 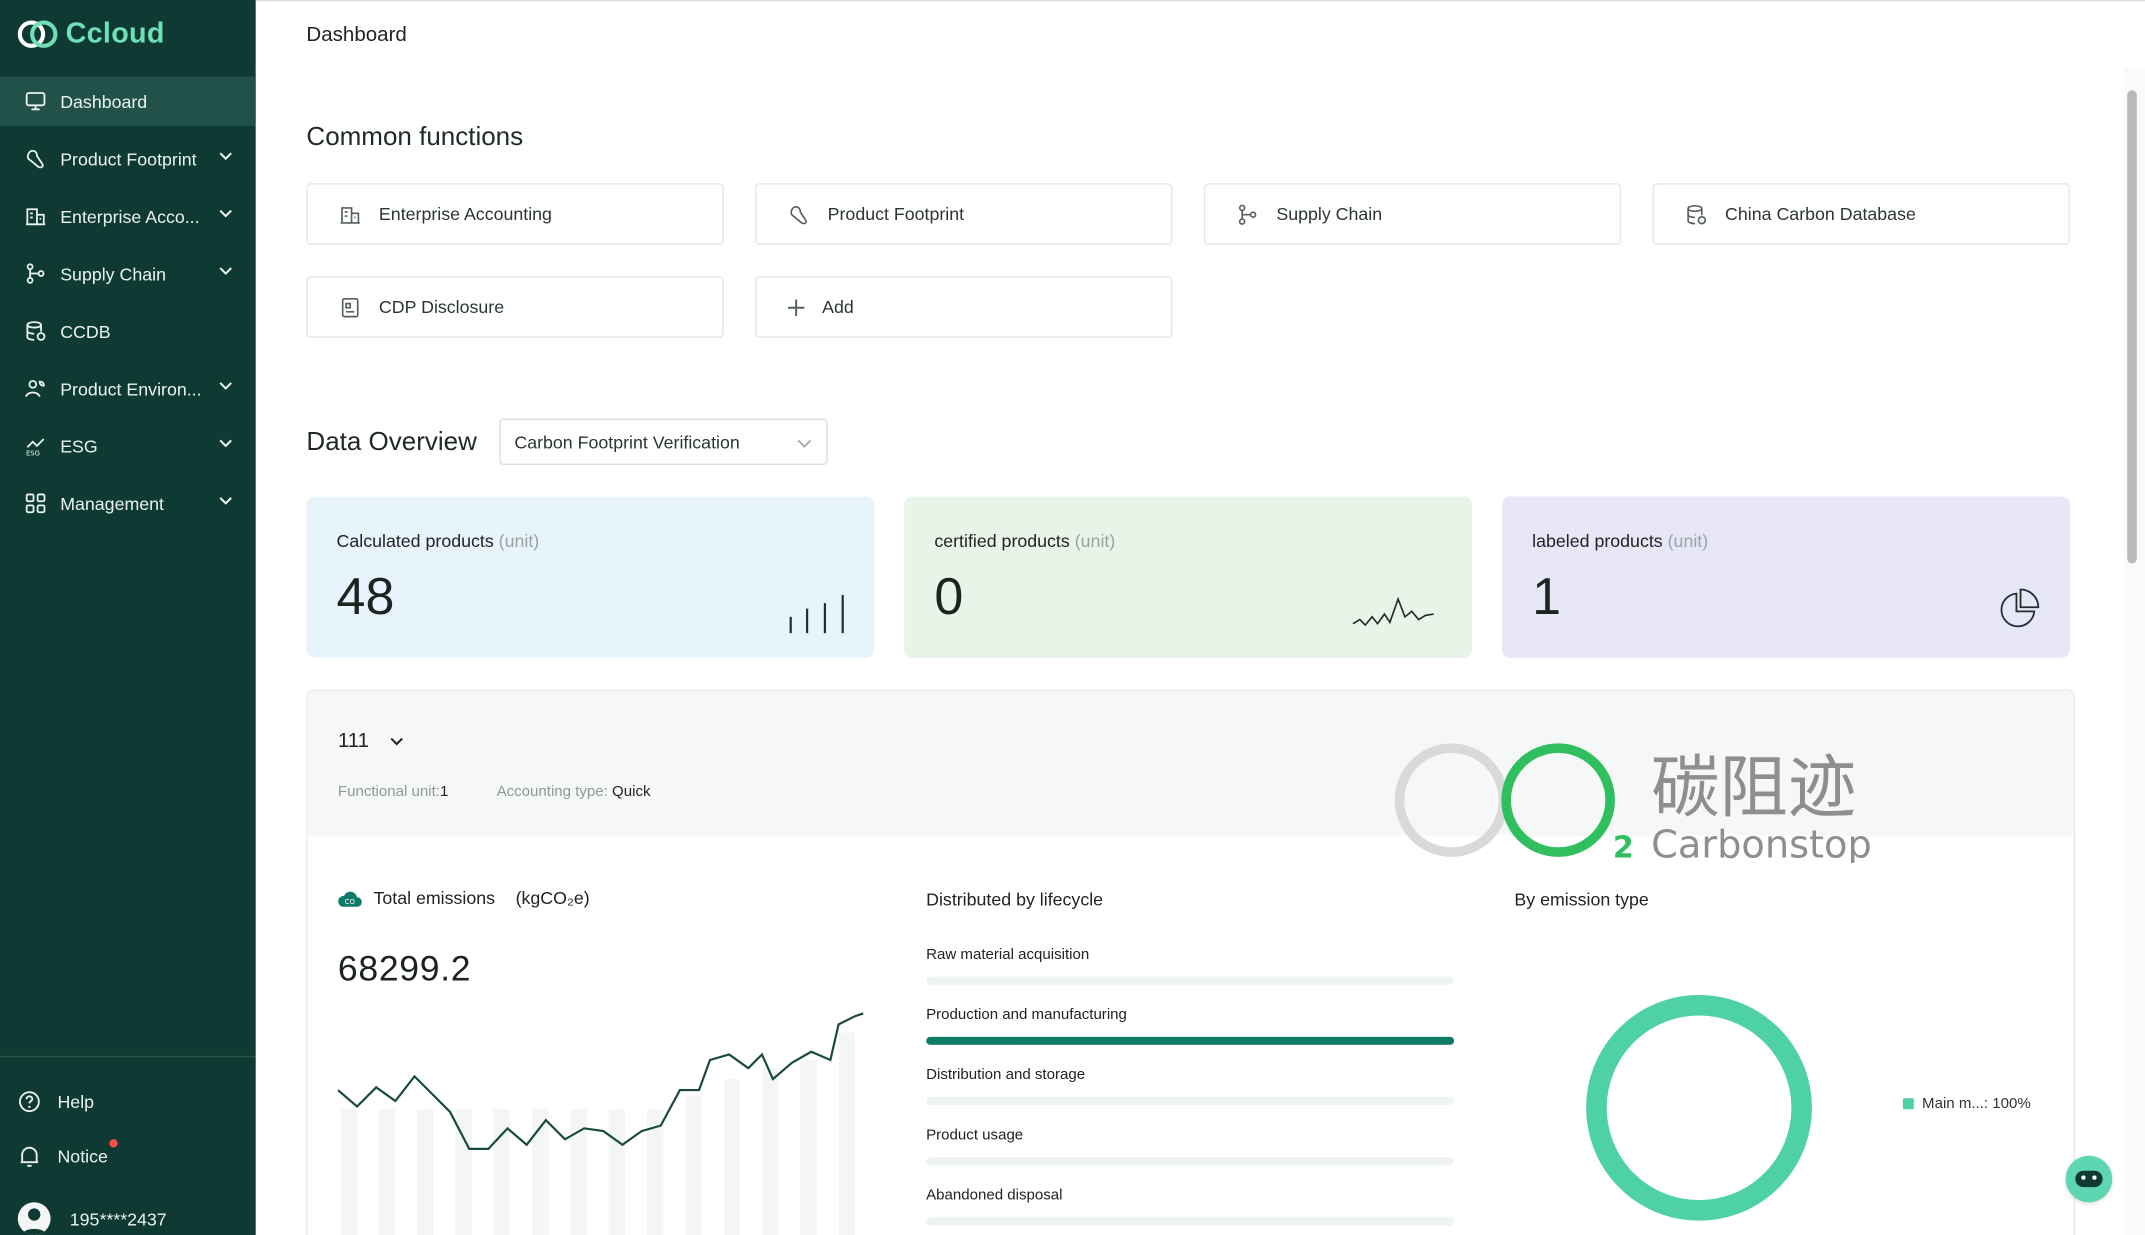 I want to click on shortcut-label: China Carbon Database, so click(x=1820, y=214).